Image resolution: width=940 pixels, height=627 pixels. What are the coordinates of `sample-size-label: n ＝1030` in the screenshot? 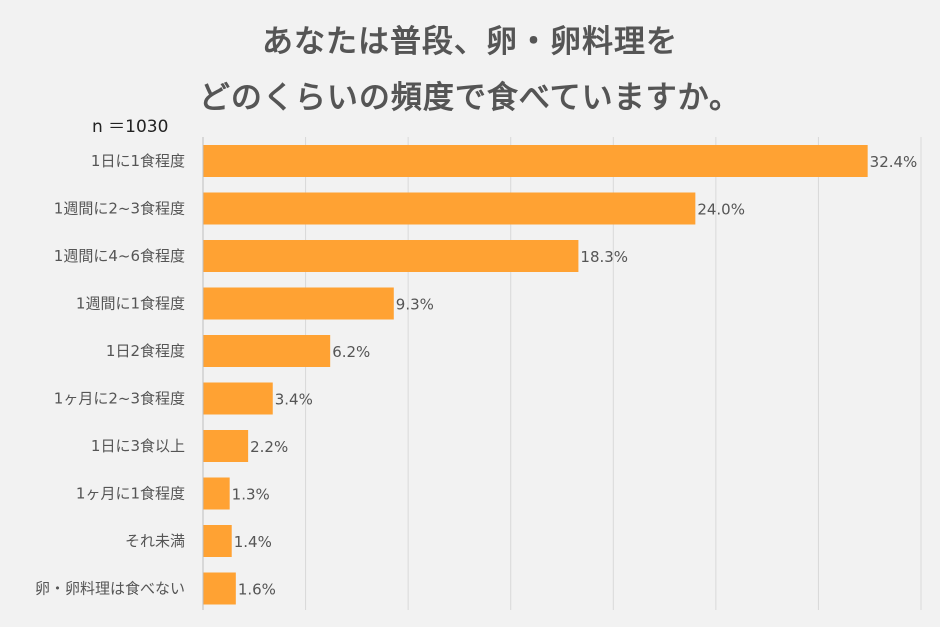 It's located at (130, 127).